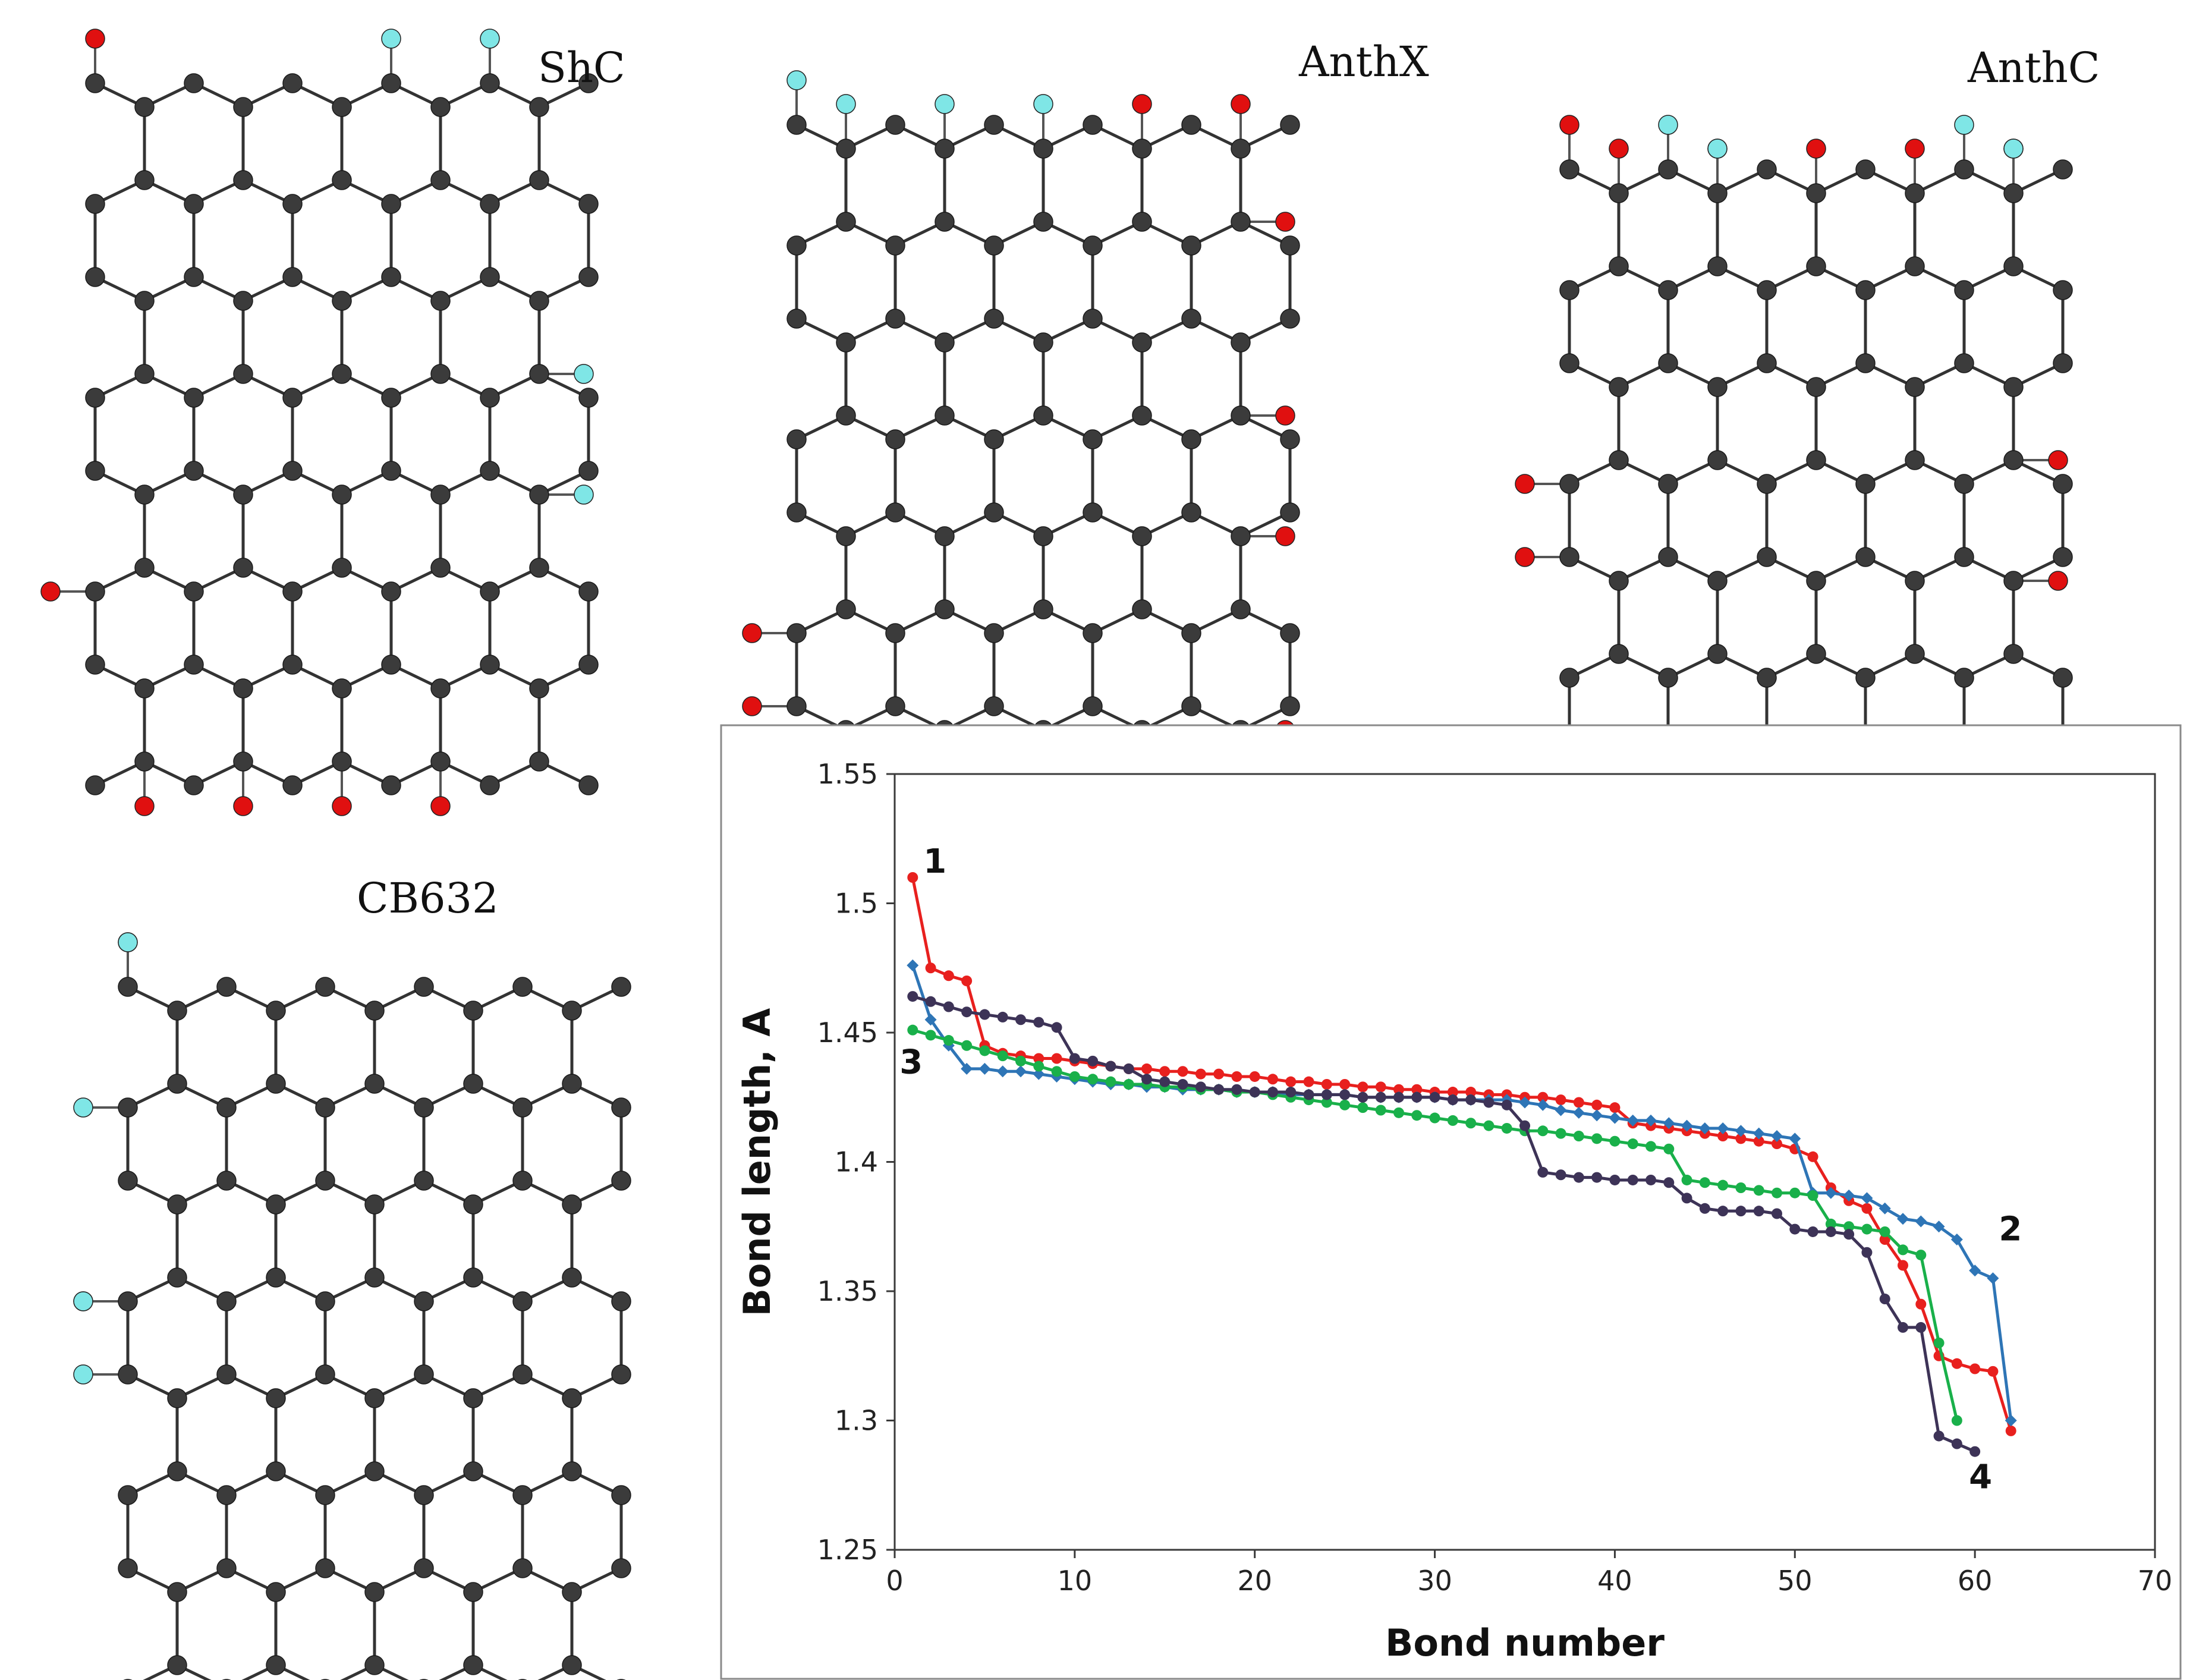  What do you see at coordinates (857, 1162) in the screenshot?
I see `y-tick-label: 1.4` at bounding box center [857, 1162].